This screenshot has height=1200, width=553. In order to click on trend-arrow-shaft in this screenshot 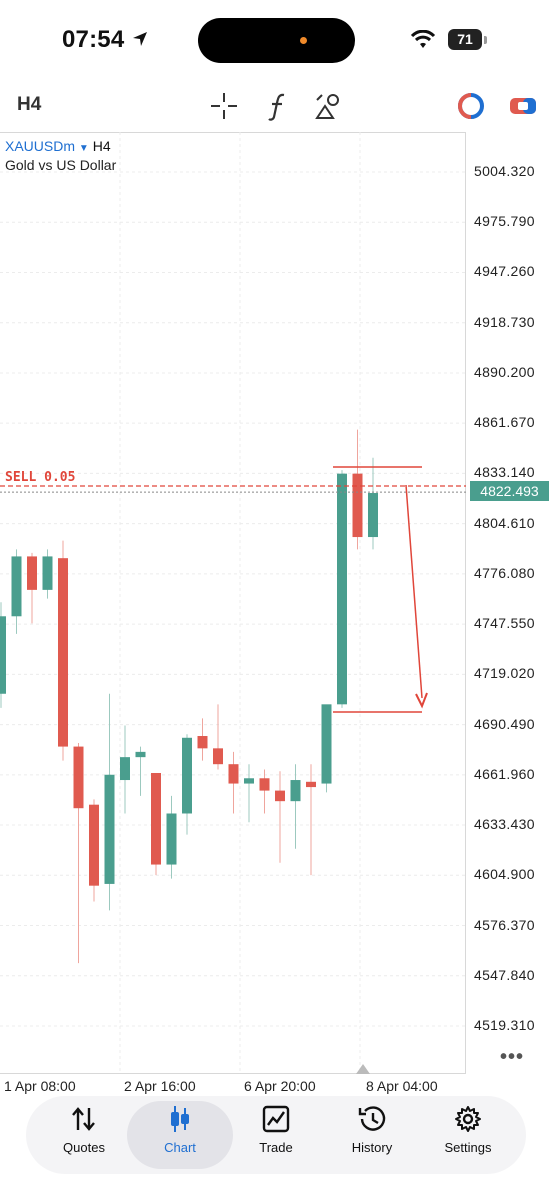, I will do `click(414, 591)`.